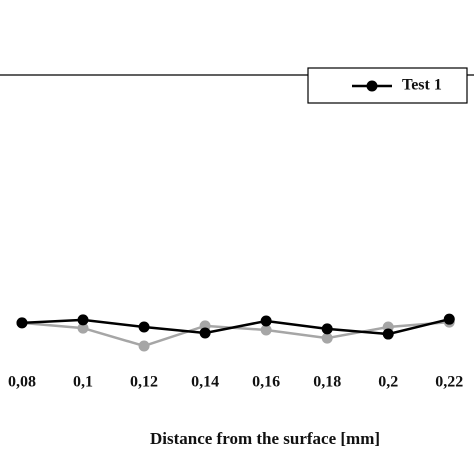  I want to click on x-tick-label: 0,08, so click(22, 382).